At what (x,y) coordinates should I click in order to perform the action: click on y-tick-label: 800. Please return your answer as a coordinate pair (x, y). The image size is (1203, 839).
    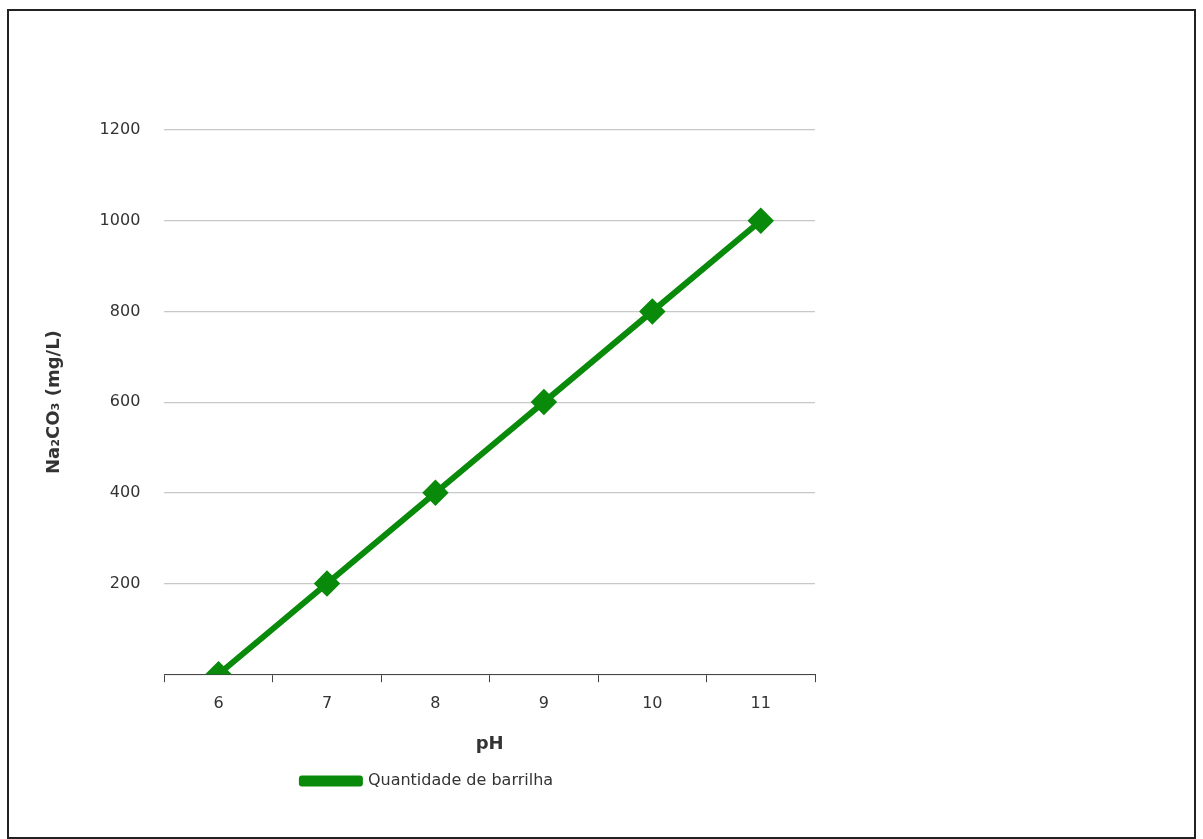
    Looking at the image, I should click on (125, 310).